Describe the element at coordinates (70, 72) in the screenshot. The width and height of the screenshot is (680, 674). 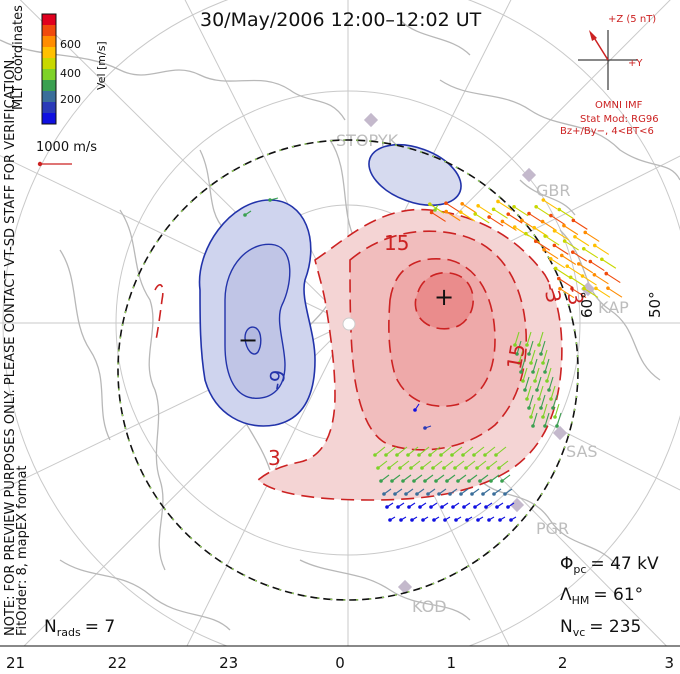
I see `colorbar-ticks: 600 400 200` at that location.